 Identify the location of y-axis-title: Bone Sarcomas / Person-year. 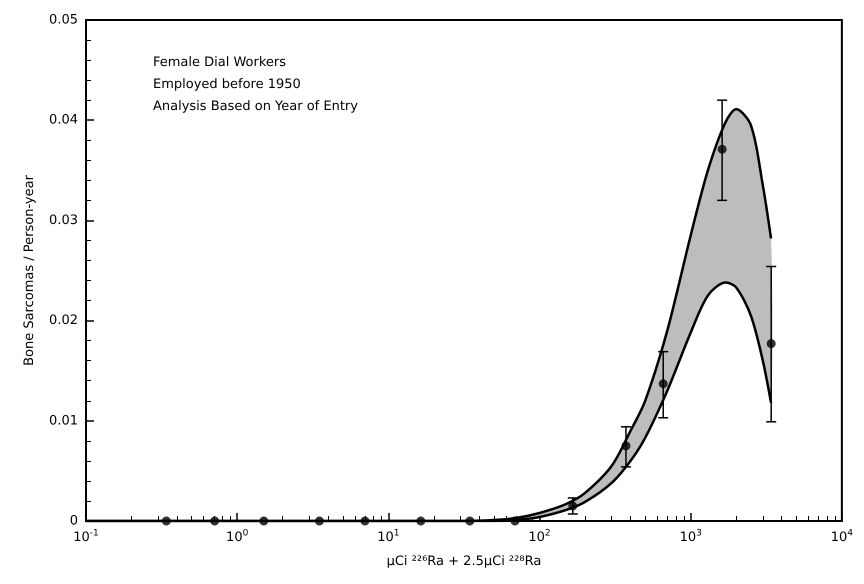
(29, 270).